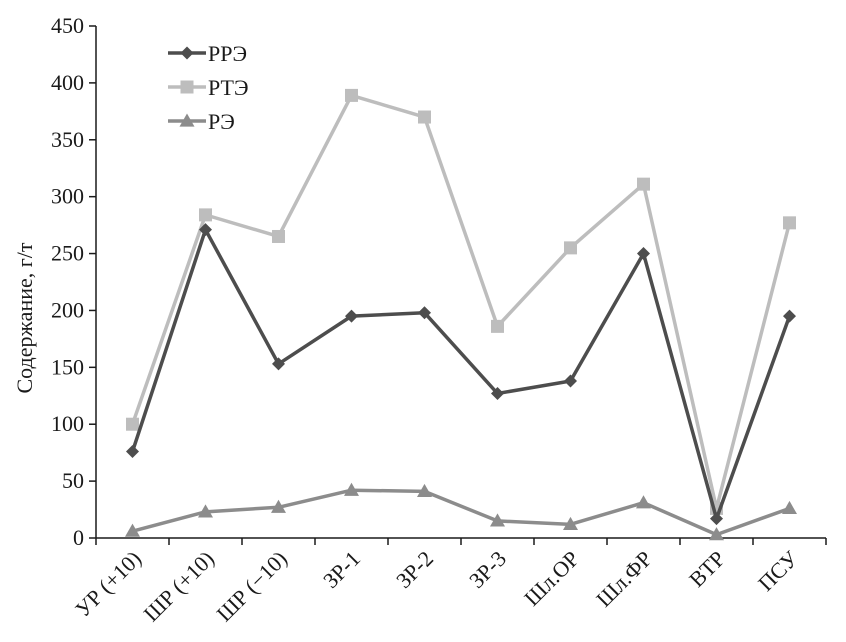 The image size is (846, 642). I want to click on legend-label: РРЭ, so click(227, 53).